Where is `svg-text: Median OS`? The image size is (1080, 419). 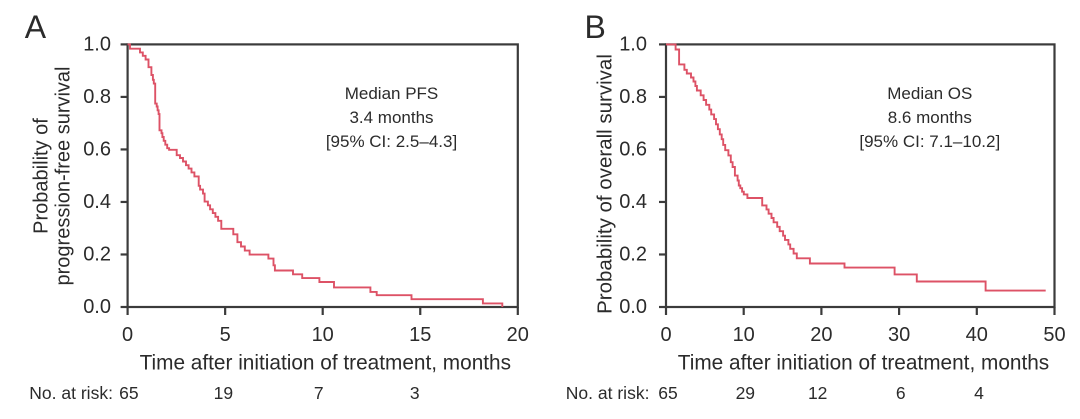
svg-text: Median OS is located at coordinates (929, 93).